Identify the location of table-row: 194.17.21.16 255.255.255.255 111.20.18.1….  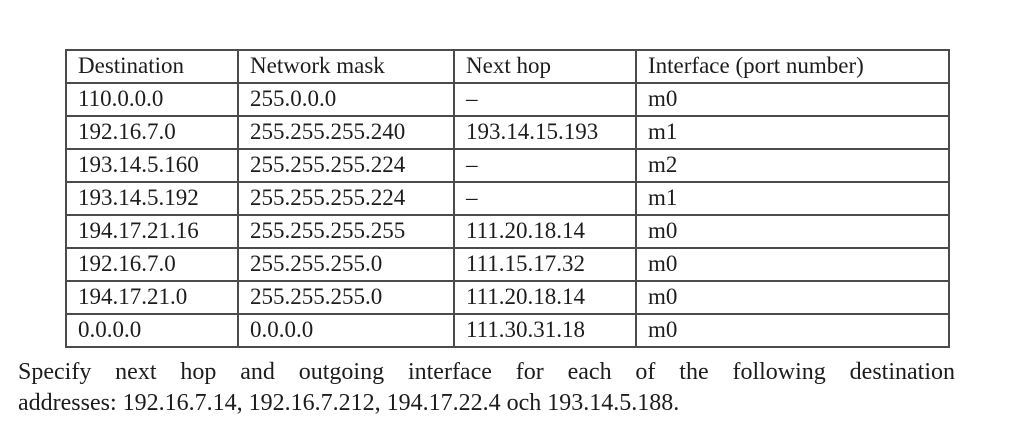
(507, 231).